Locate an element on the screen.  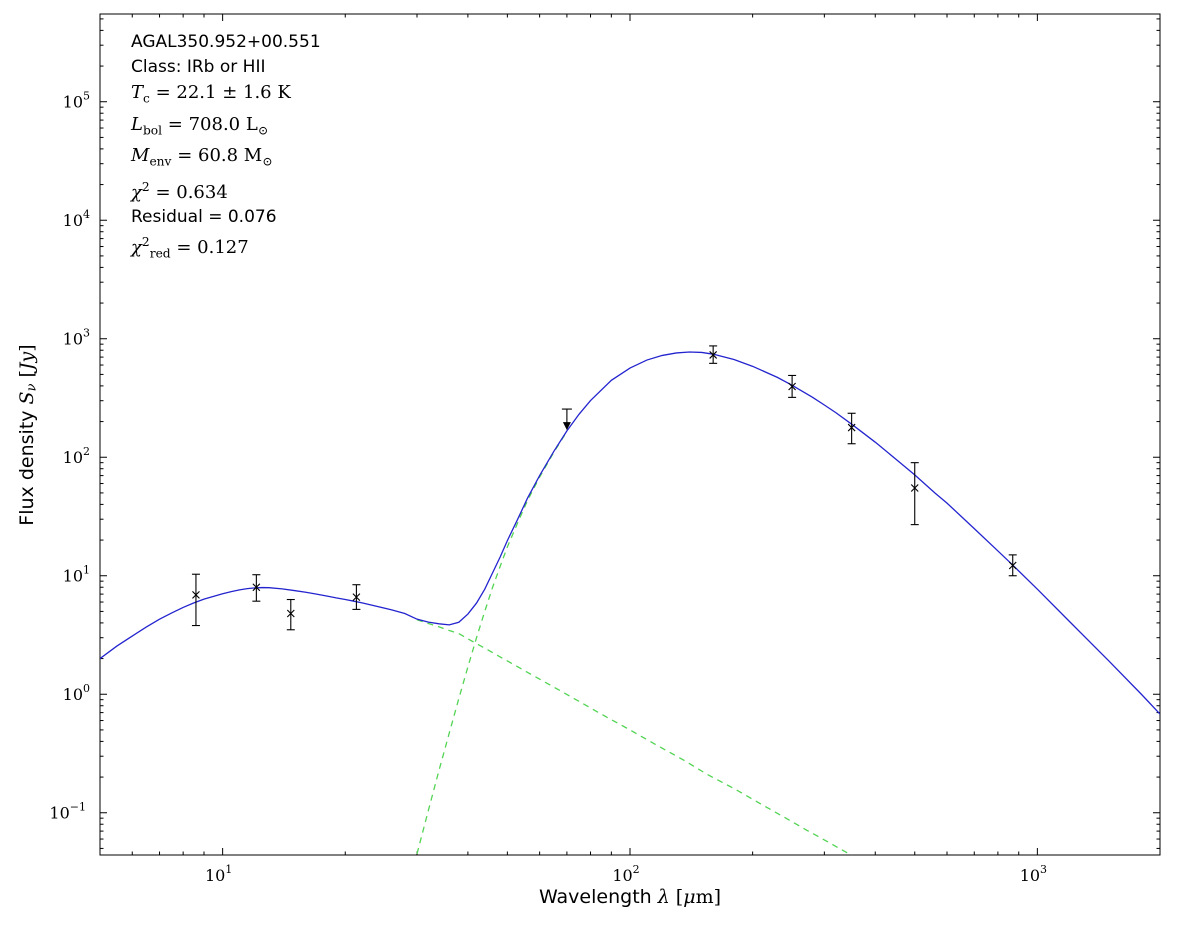
tick-label: 10⁴ is located at coordinates (76, 219).